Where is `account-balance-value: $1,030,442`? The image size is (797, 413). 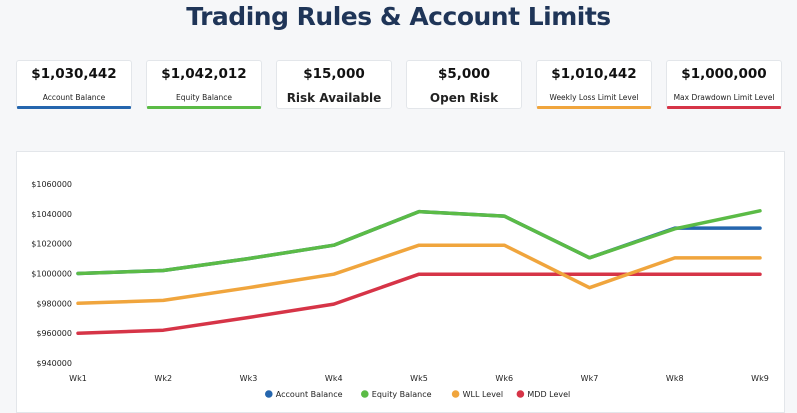 account-balance-value: $1,030,442 is located at coordinates (74, 74).